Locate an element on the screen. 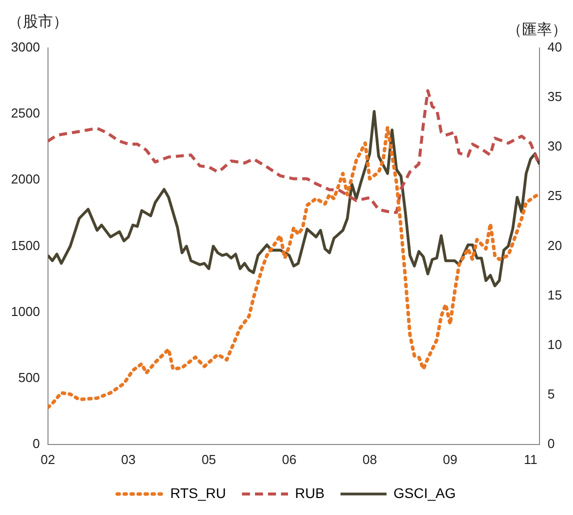  x-tick-label: 09 is located at coordinates (450, 459).